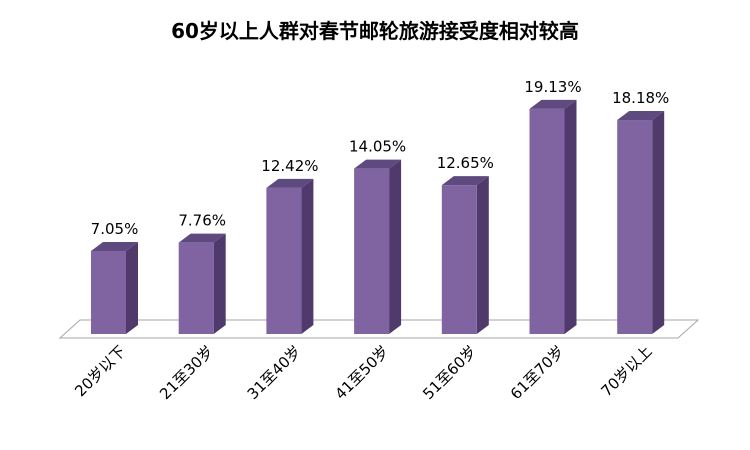 The image size is (750, 450). What do you see at coordinates (186, 372) in the screenshot?
I see `category-label-2: 21至30岁` at bounding box center [186, 372].